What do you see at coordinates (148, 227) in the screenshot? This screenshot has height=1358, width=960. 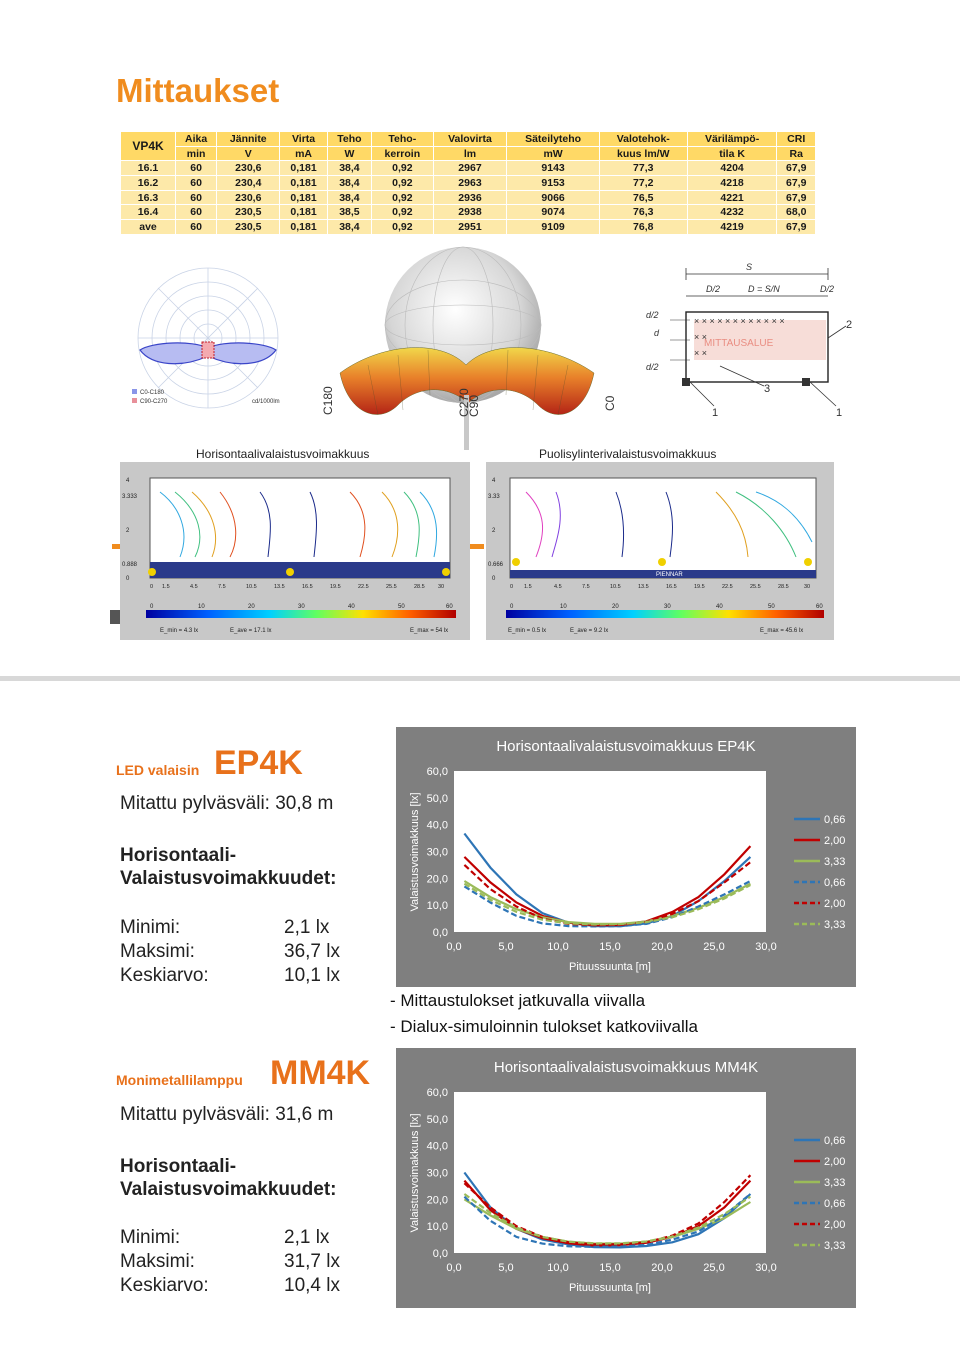 I see `table-row-label: ave` at bounding box center [148, 227].